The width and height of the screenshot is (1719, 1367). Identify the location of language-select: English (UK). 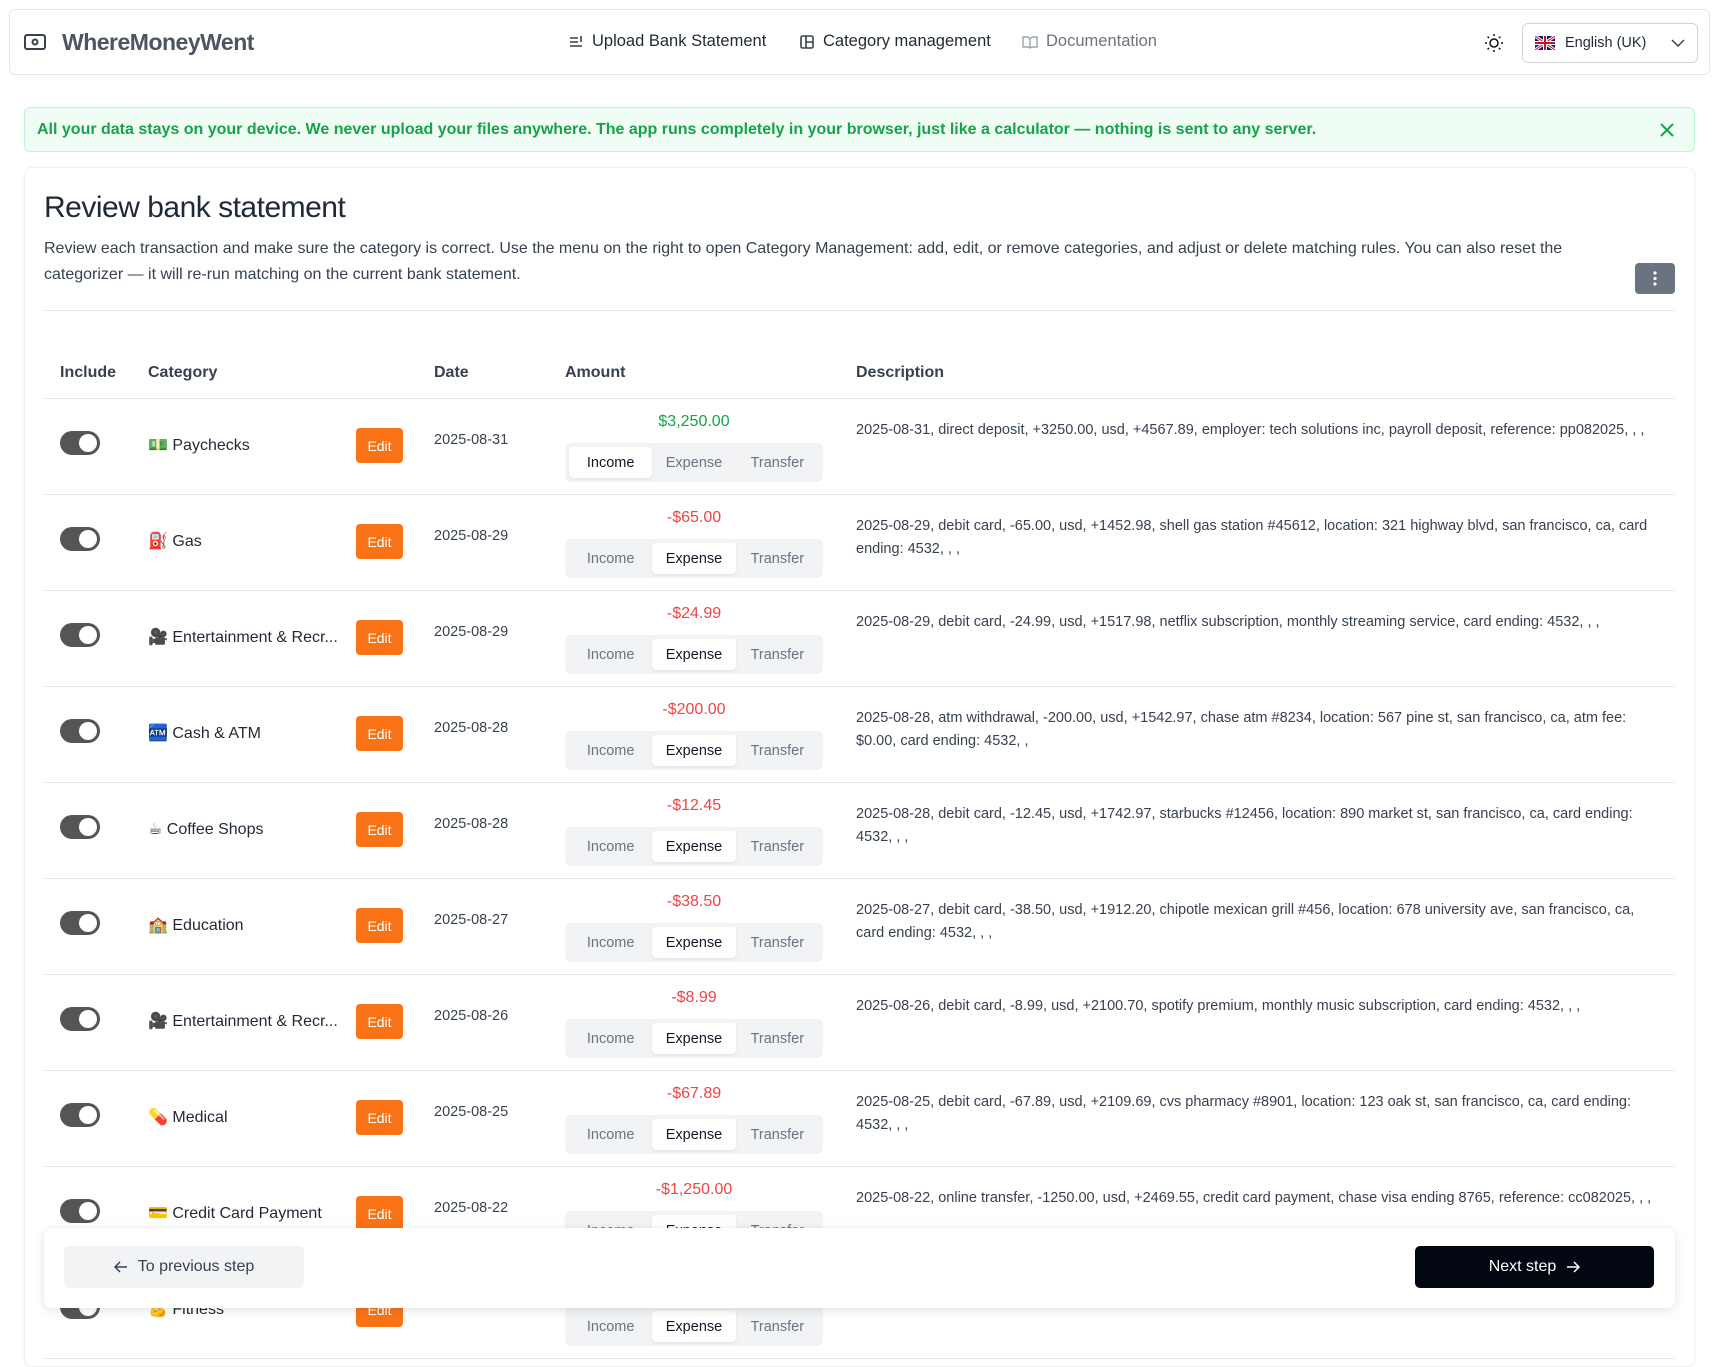
(1610, 43).